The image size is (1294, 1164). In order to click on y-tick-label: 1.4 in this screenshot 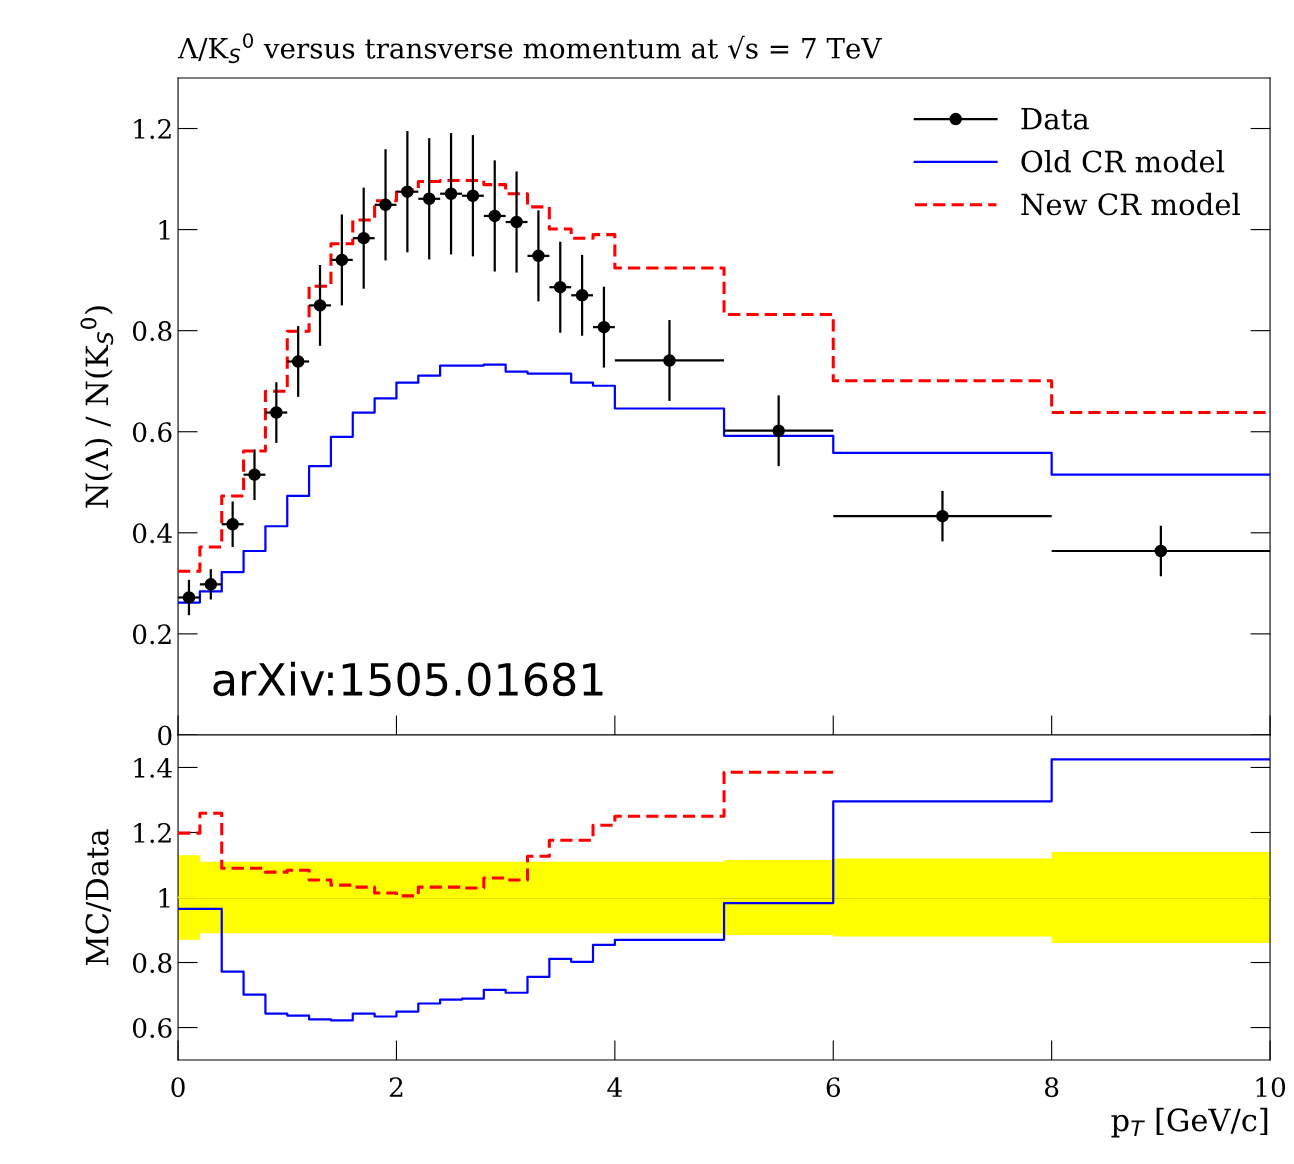, I will do `click(153, 767)`.